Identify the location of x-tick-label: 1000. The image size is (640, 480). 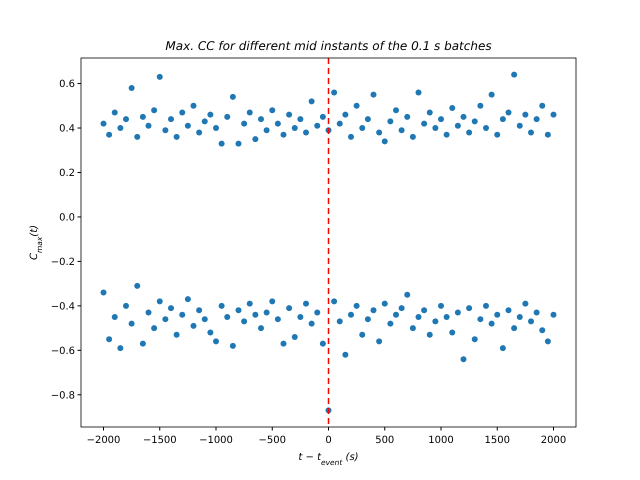
(441, 440).